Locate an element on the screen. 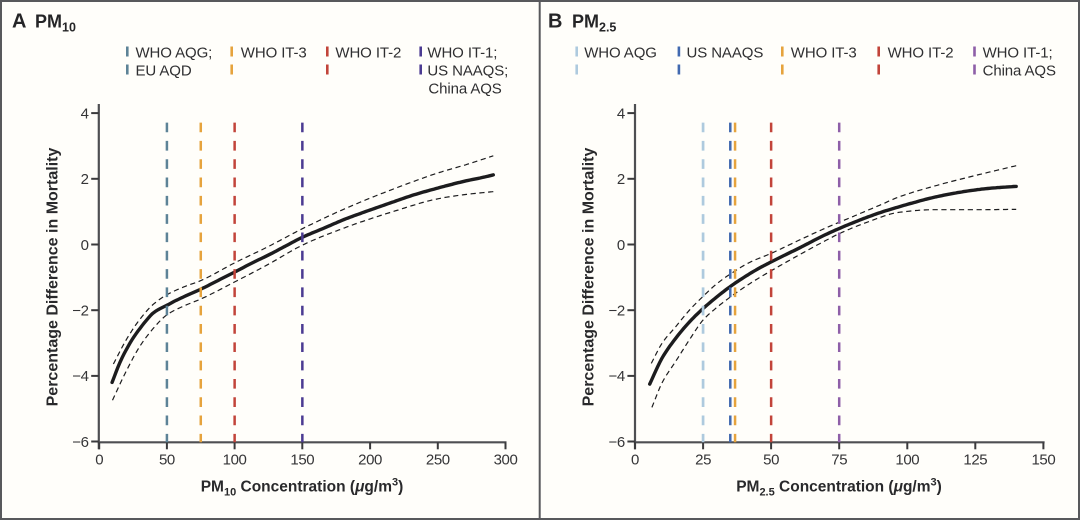 The image size is (1080, 520). svg-text: PM2.5 Concentration (μg/m3) is located at coordinates (839, 488).